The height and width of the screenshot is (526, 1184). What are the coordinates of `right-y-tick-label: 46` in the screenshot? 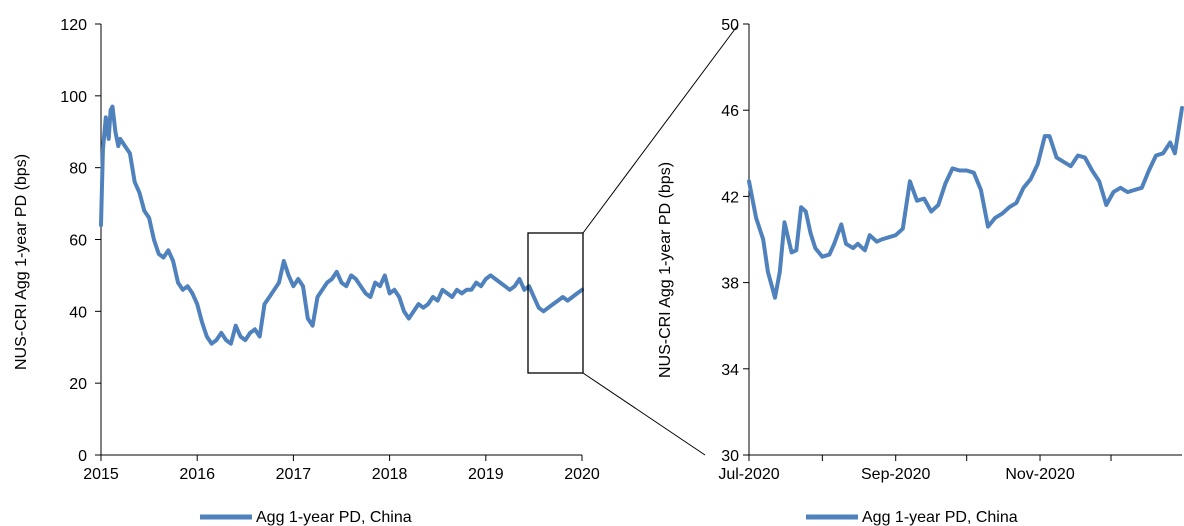 It's located at (730, 111).